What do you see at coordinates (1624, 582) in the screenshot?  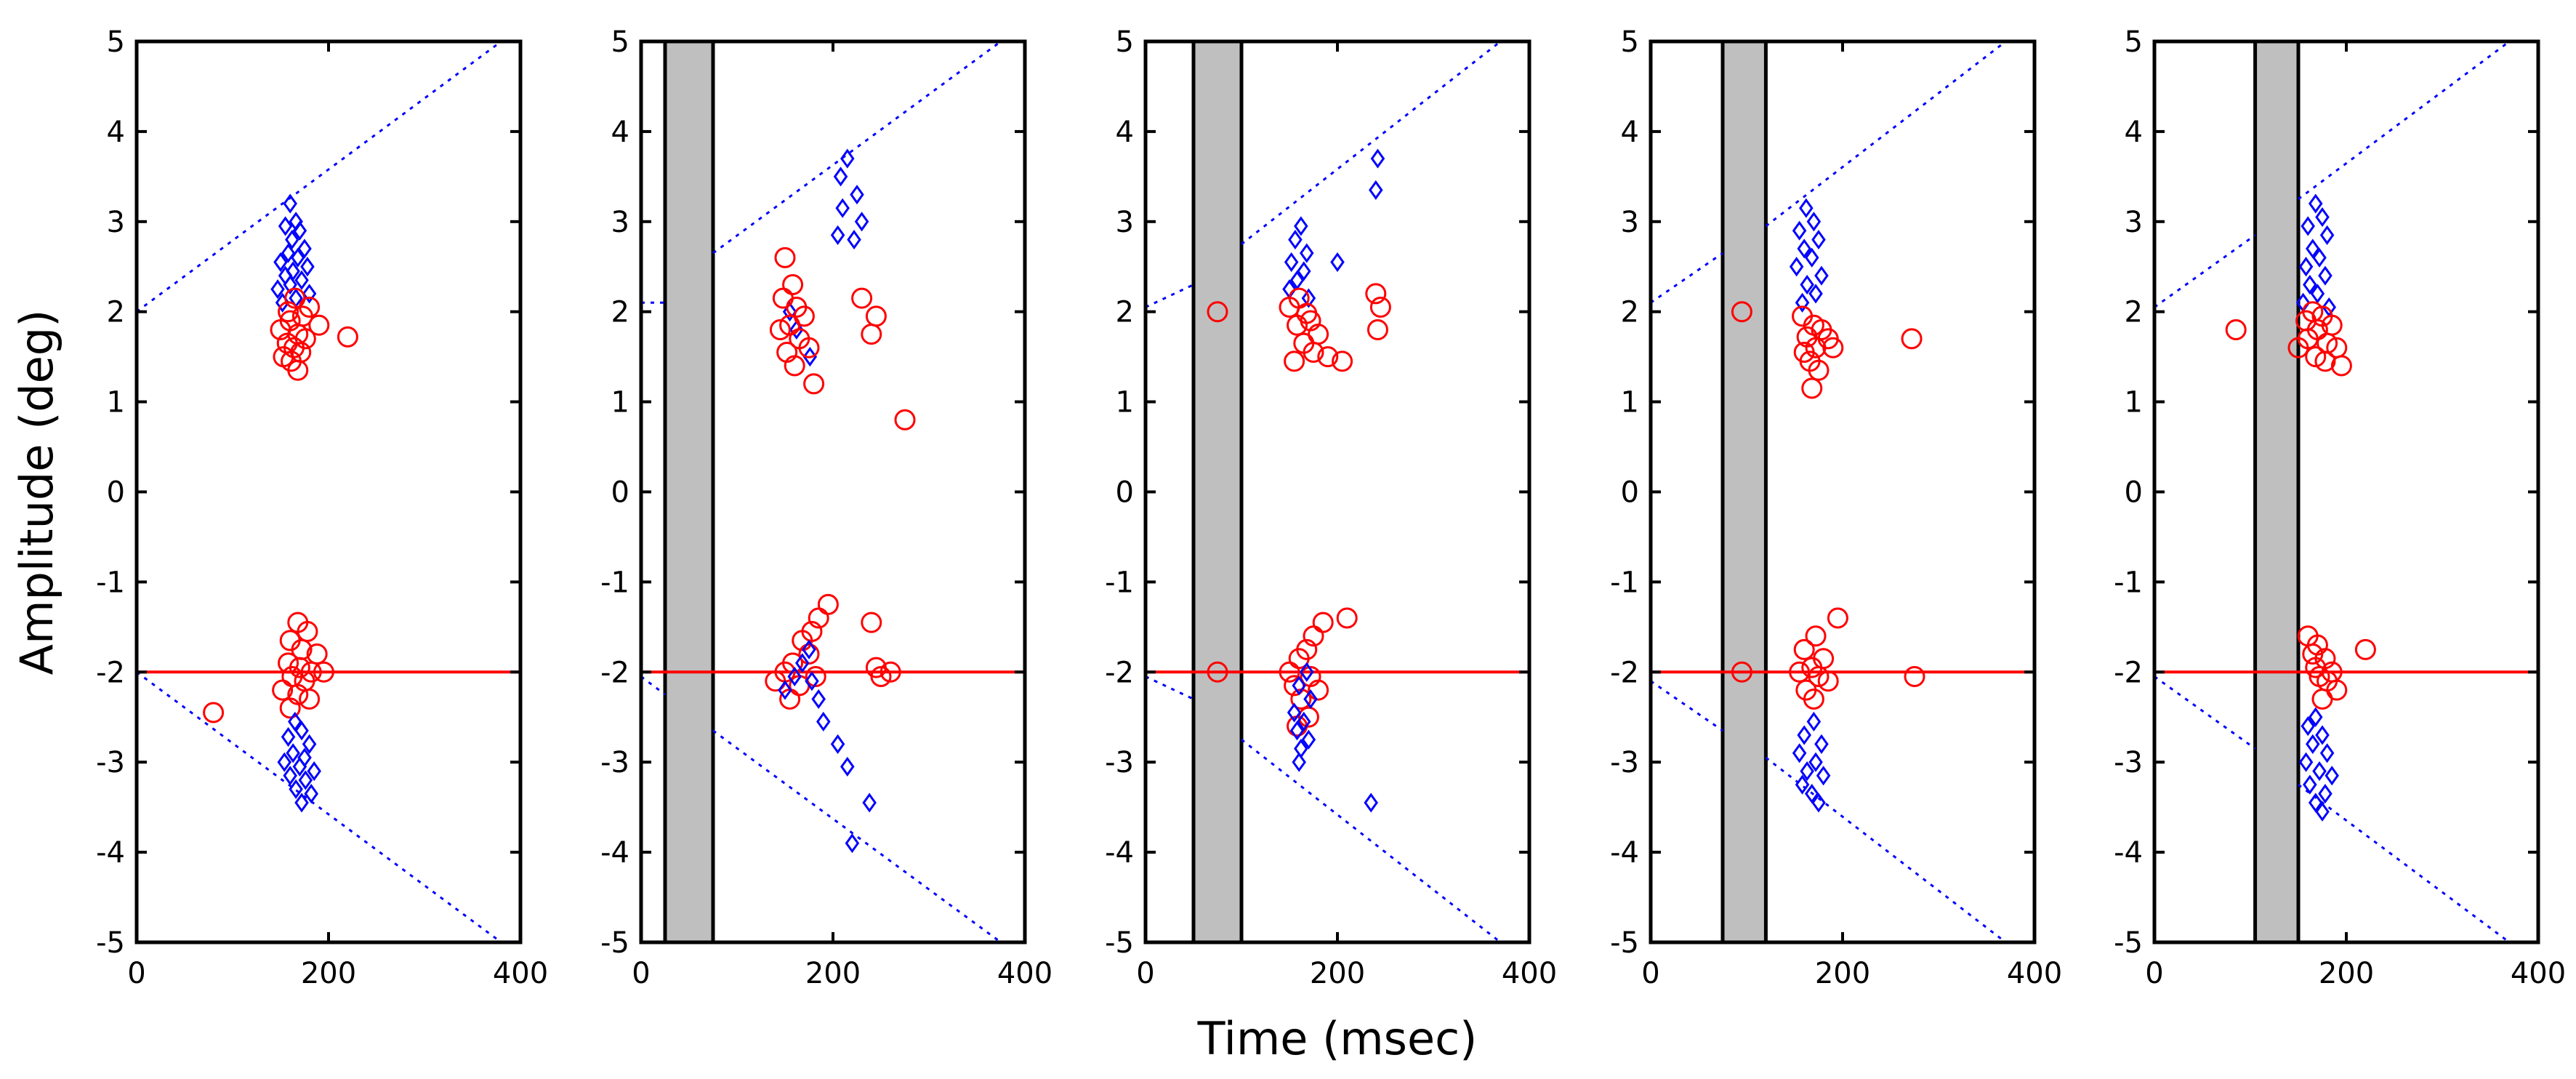 I see `panel-4-y-tick-label-7: -1` at bounding box center [1624, 582].